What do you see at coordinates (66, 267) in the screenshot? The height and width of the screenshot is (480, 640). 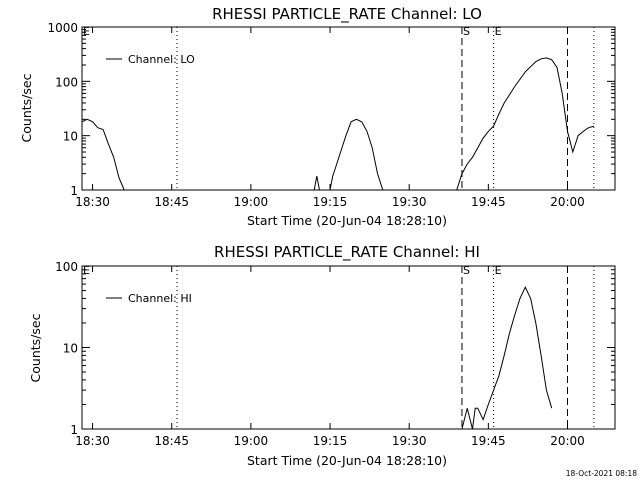 I see `hi-y-tick-label: 100` at bounding box center [66, 267].